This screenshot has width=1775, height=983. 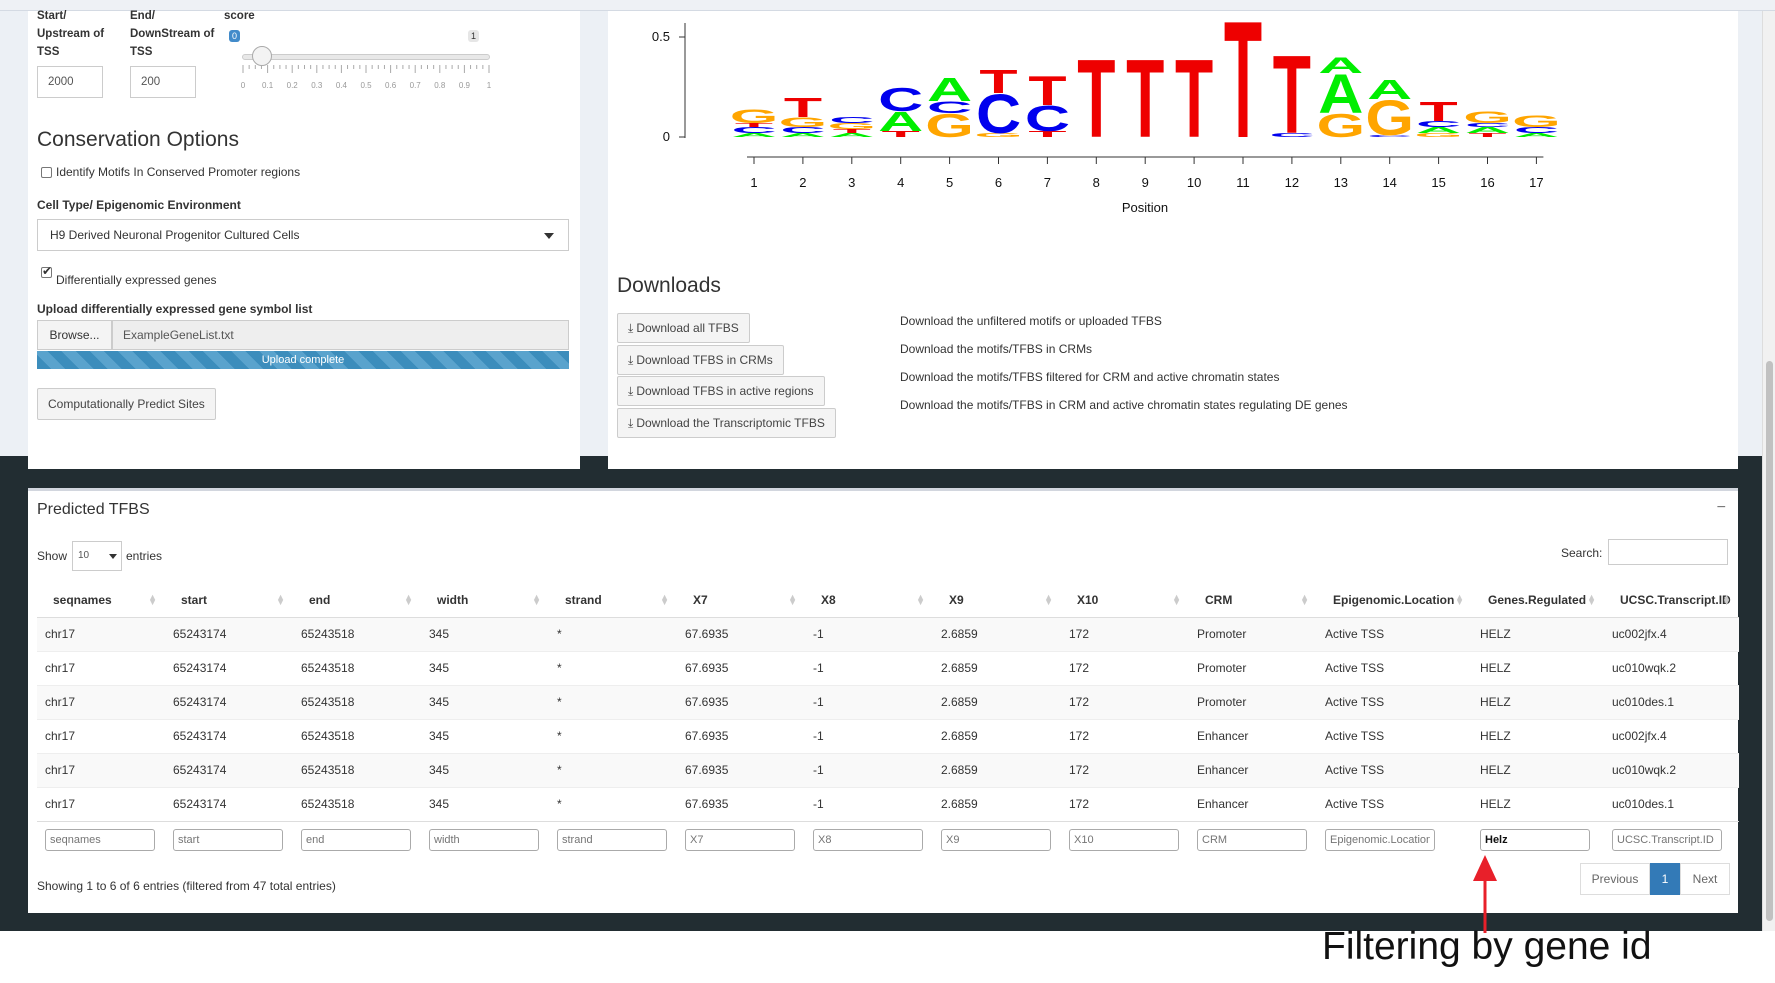 I want to click on filter-input-genes-regulated, so click(x=1535, y=840).